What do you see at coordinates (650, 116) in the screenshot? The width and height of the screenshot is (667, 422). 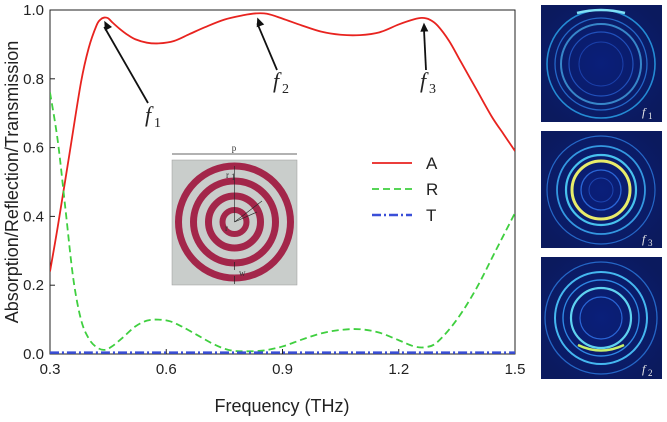 I see `panel-1-label-sub: 1` at bounding box center [650, 116].